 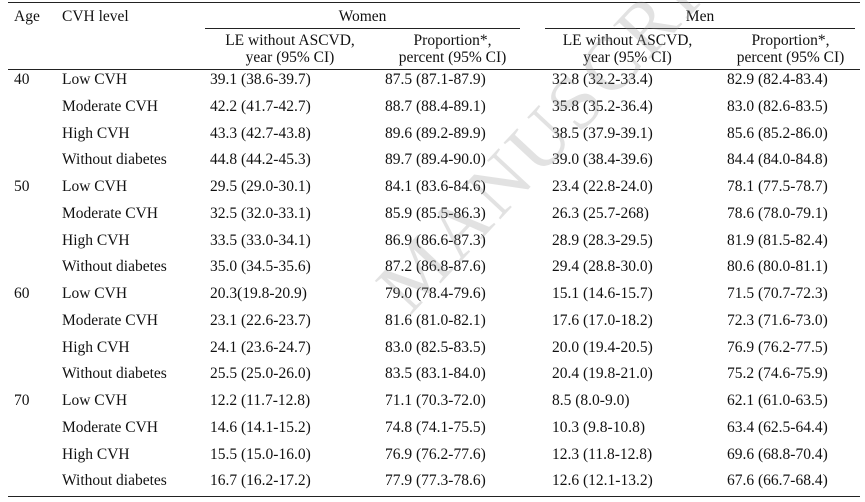 What do you see at coordinates (362, 16) in the screenshot?
I see `women-header: Women` at bounding box center [362, 16].